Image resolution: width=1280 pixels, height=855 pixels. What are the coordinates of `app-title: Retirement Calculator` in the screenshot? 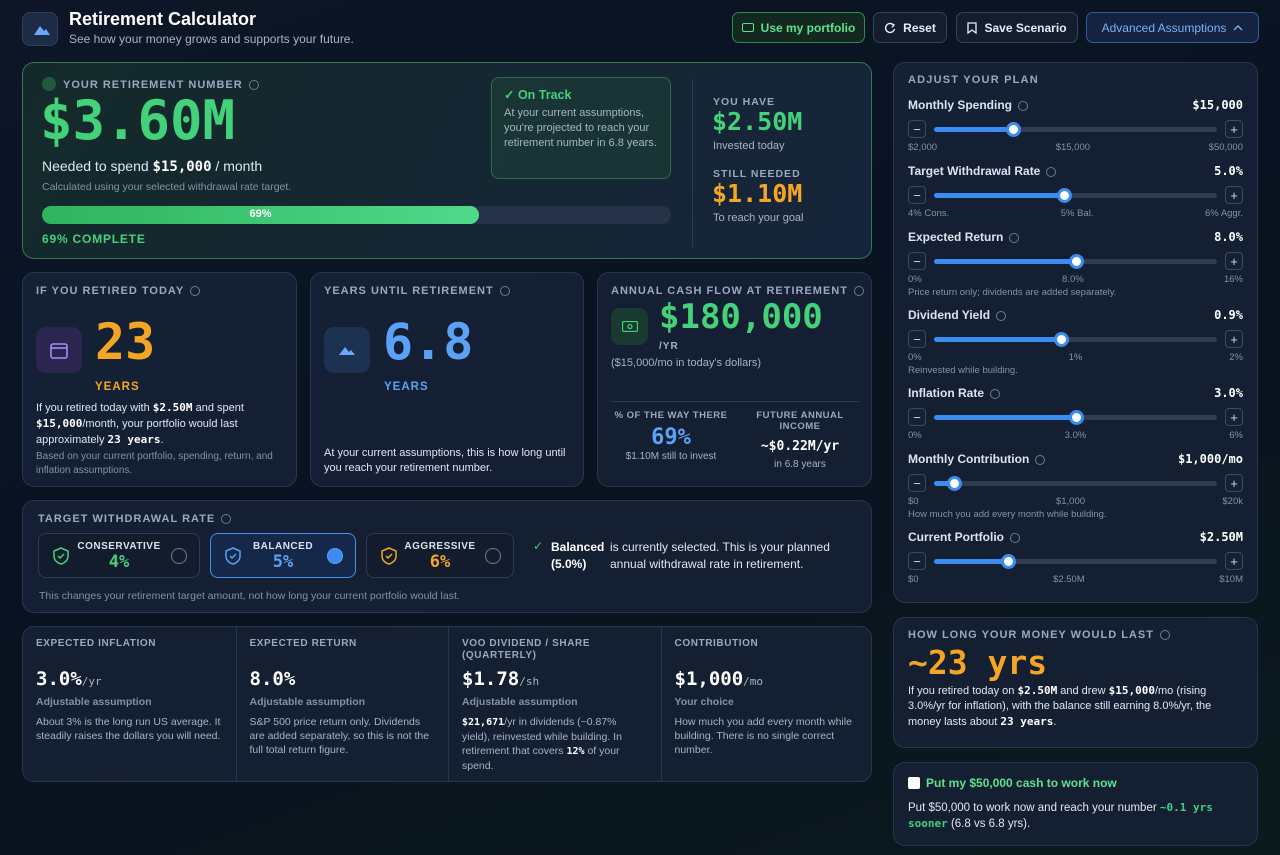 It's located at (163, 19).